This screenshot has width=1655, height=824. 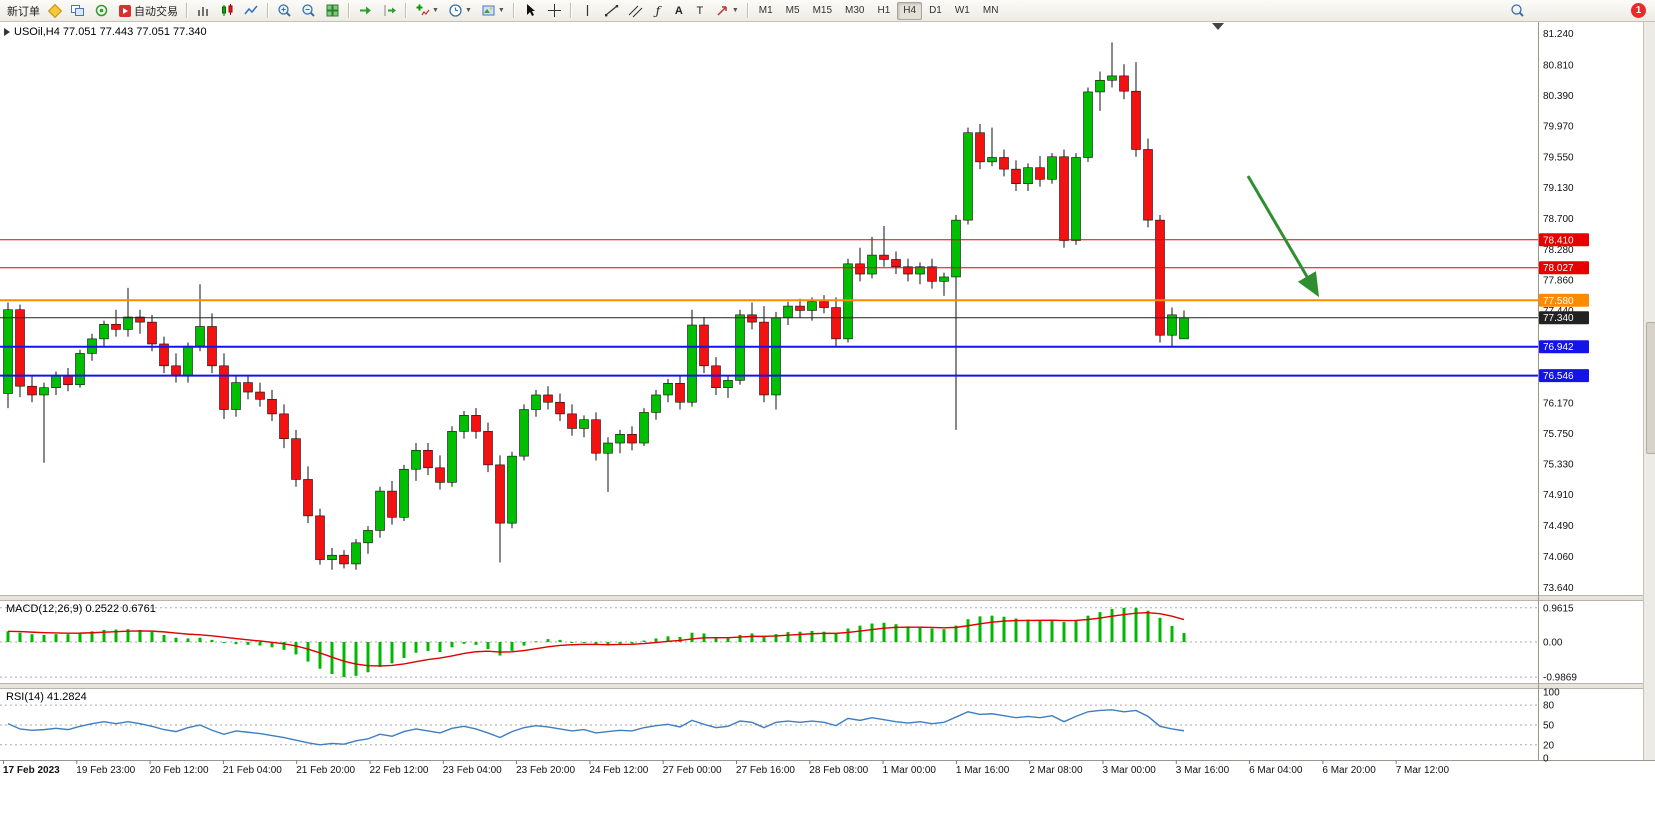 What do you see at coordinates (1558, 219) in the screenshot?
I see `svg-text: 78.700` at bounding box center [1558, 219].